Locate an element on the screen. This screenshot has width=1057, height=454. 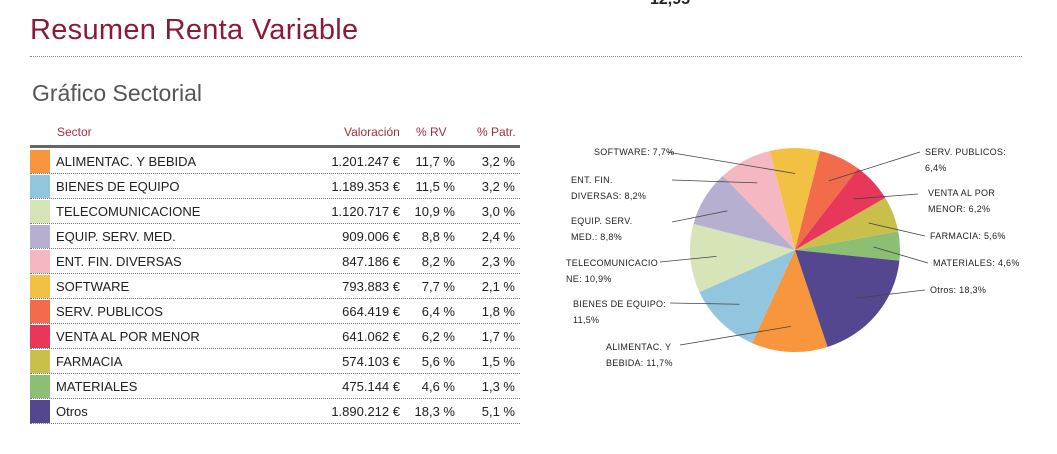
pie-label: BIENES DE EQUIPO: 11,5% is located at coordinates (620, 312).